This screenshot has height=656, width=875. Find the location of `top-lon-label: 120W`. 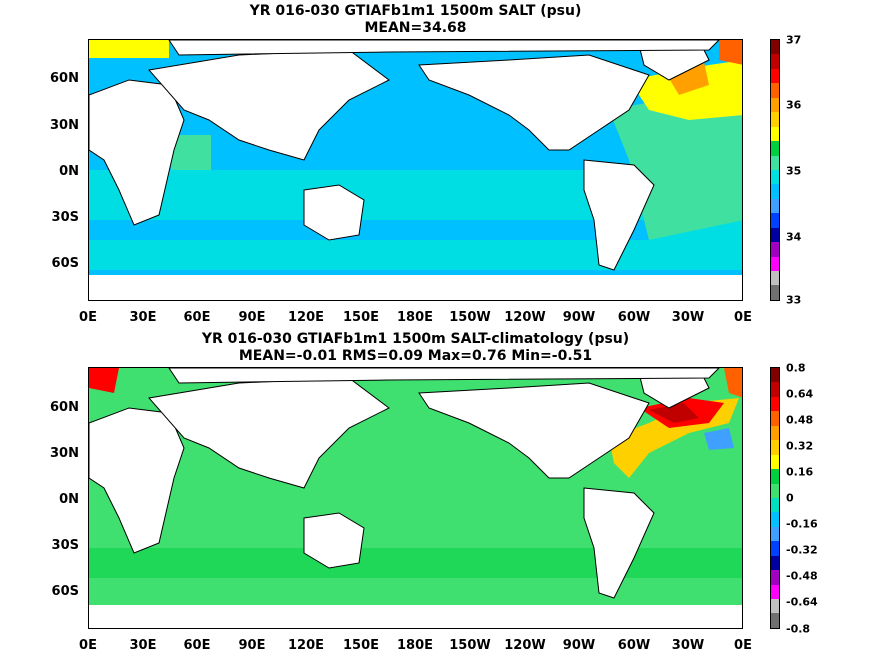

top-lon-label: 120W is located at coordinates (525, 317).